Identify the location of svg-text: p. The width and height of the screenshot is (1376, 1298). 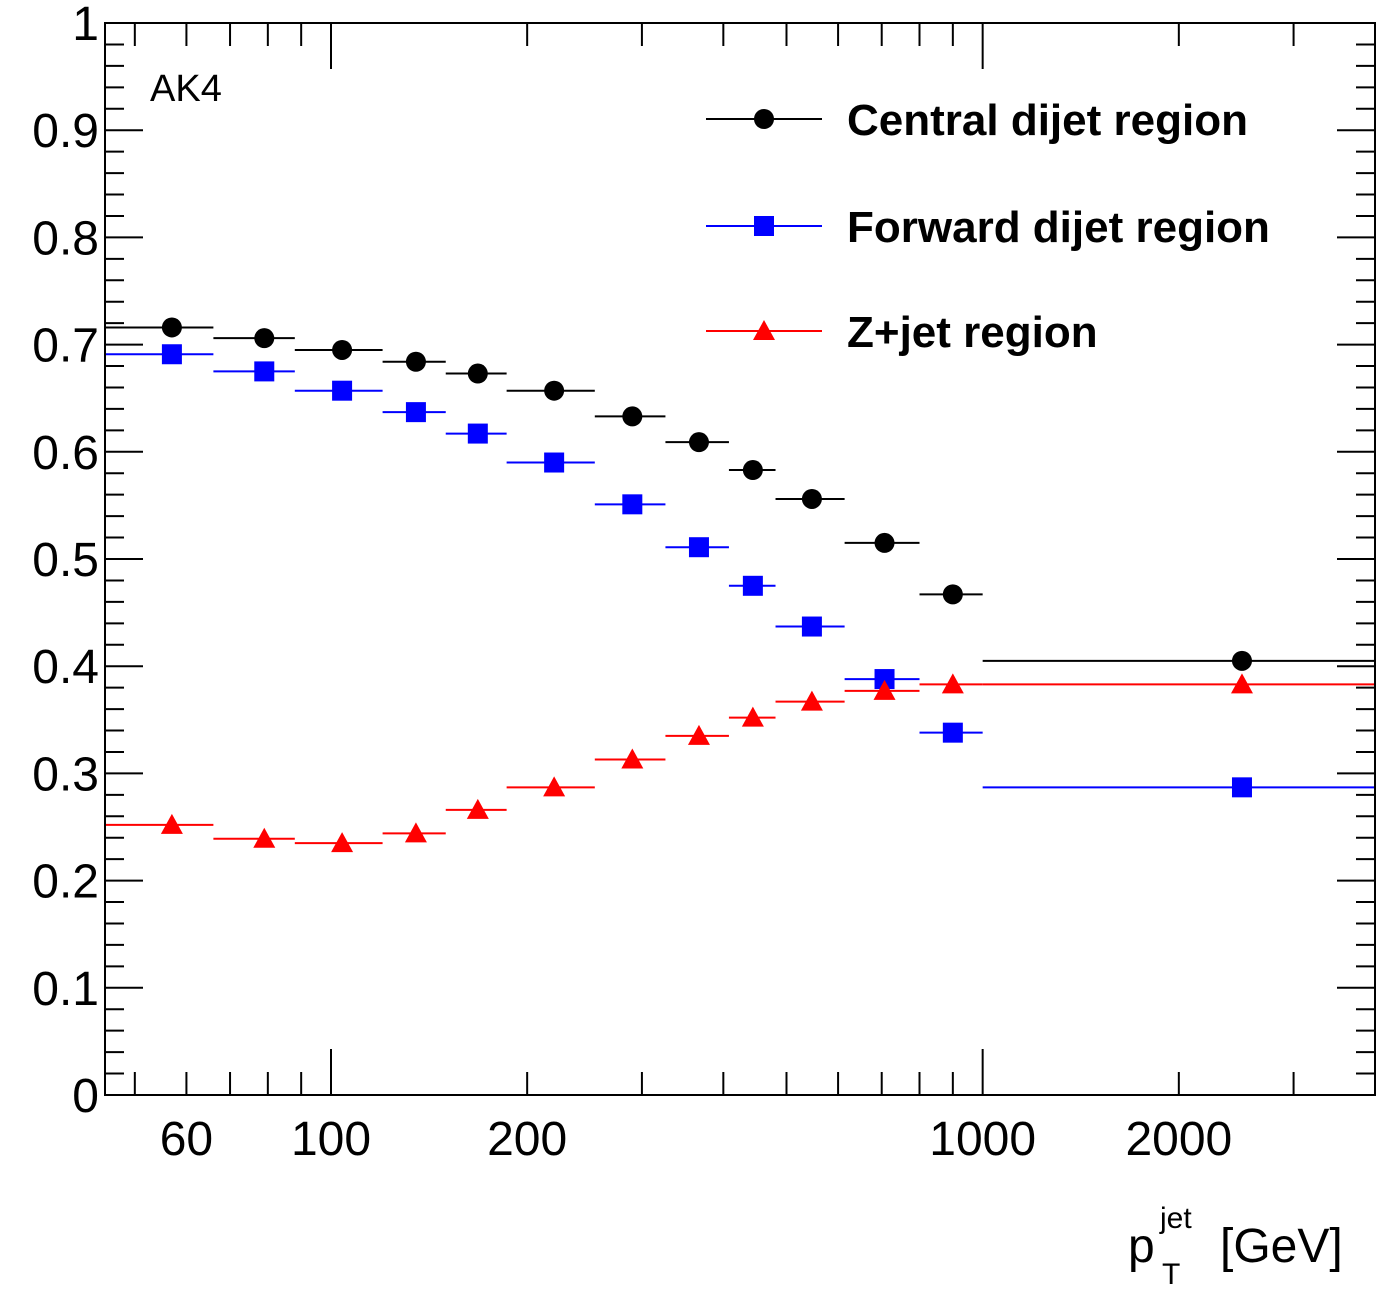
(1141, 1246).